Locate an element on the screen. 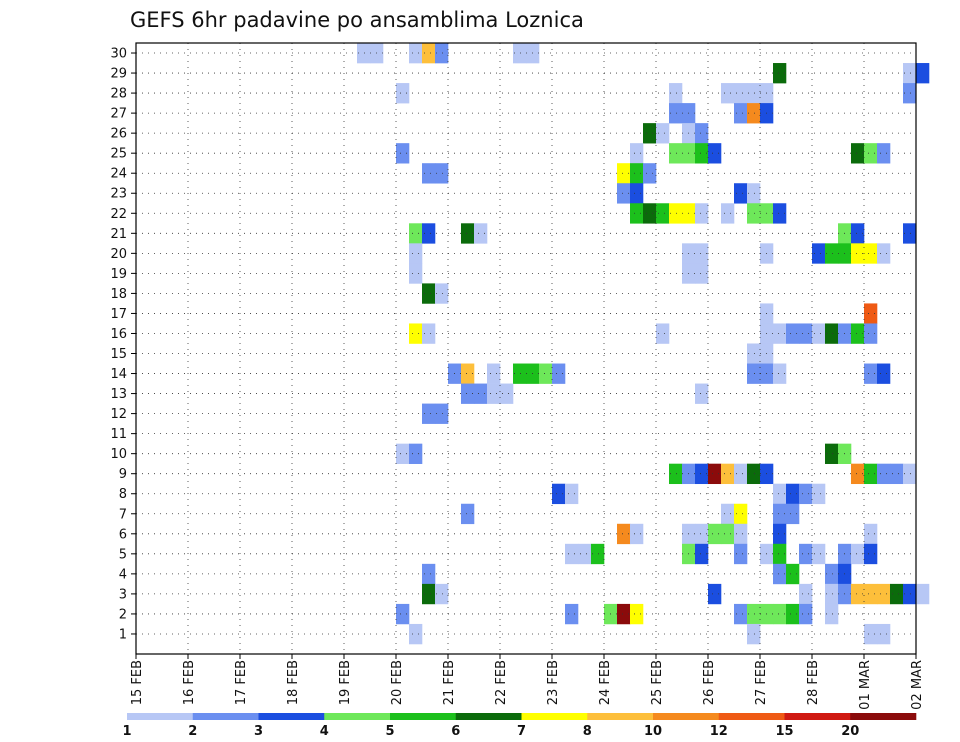  legend-label-10: 15 is located at coordinates (784, 731).